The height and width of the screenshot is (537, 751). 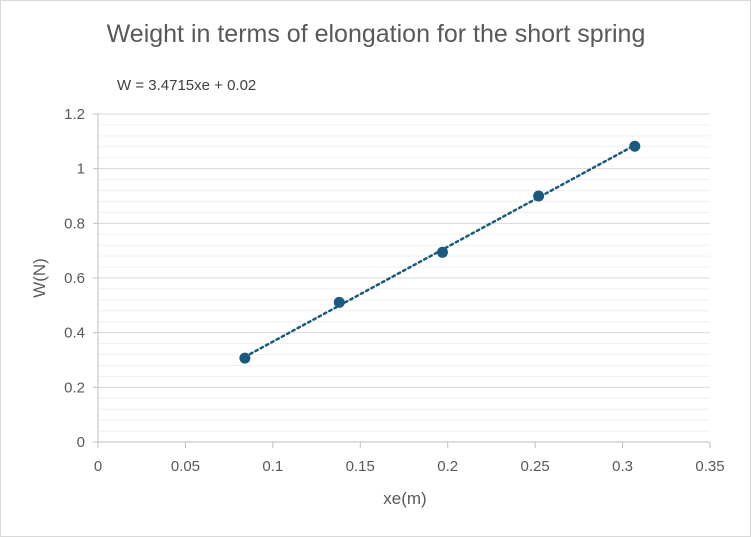 I want to click on x-tick-label: 0.1, so click(x=272, y=466).